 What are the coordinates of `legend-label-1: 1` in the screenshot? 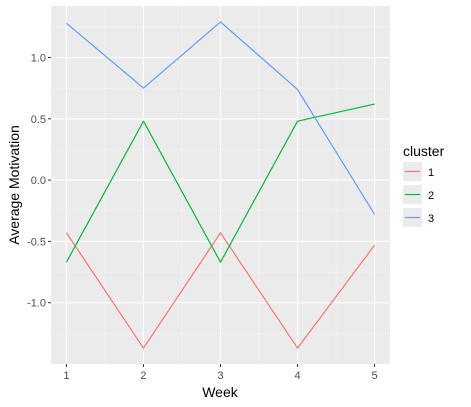 It's located at (431, 173).